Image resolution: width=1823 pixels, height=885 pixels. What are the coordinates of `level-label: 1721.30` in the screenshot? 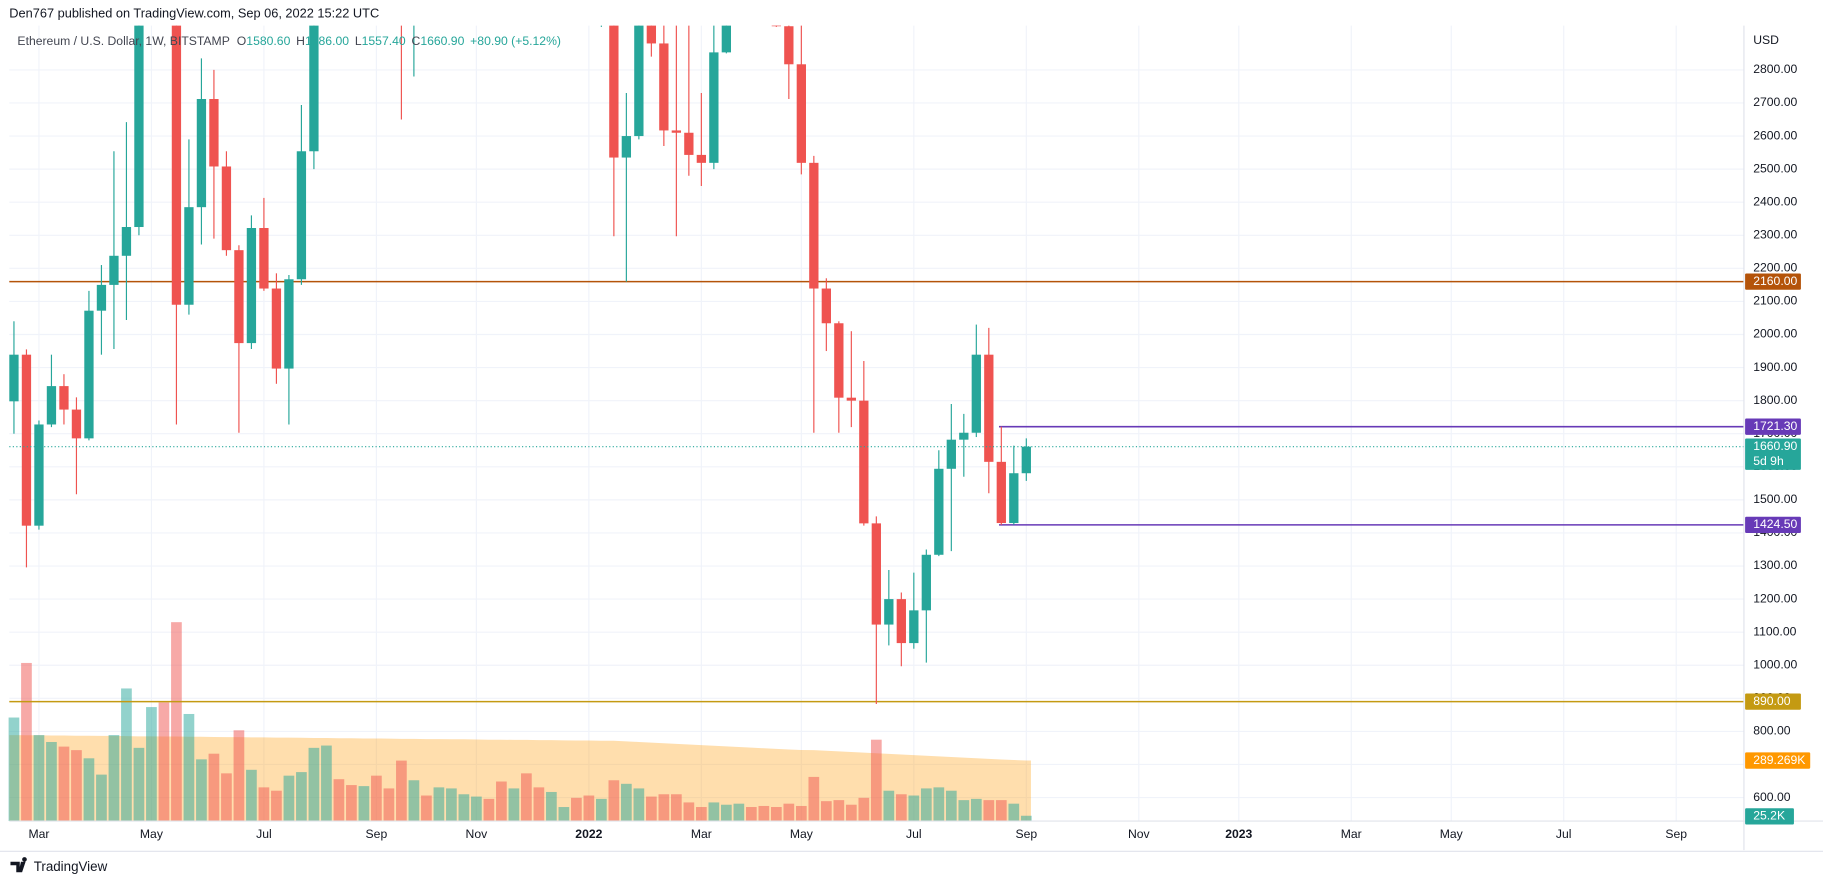 It's located at (1775, 426).